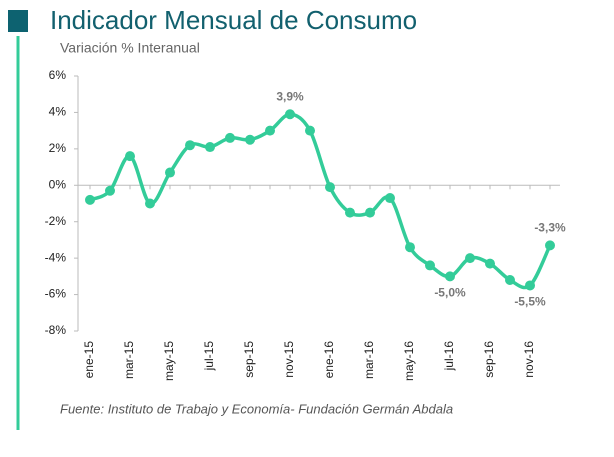 The image size is (614, 457). What do you see at coordinates (233, 20) in the screenshot?
I see `chart-title: Indicador Mensual de Consumo` at bounding box center [233, 20].